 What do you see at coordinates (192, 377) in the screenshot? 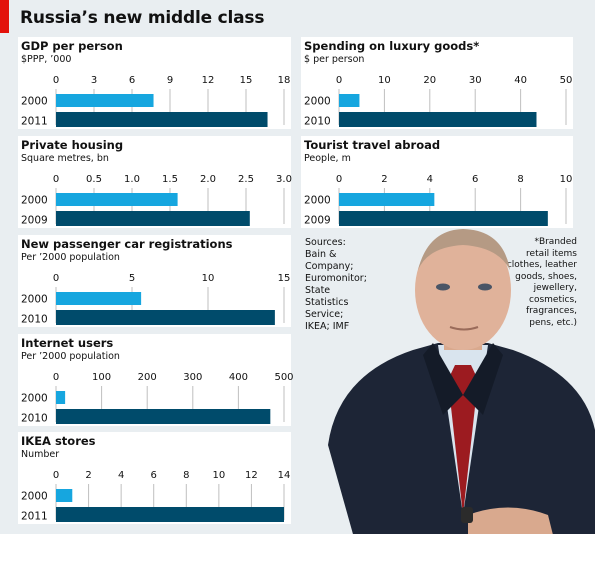
I see `tick-label: 300` at bounding box center [192, 377].